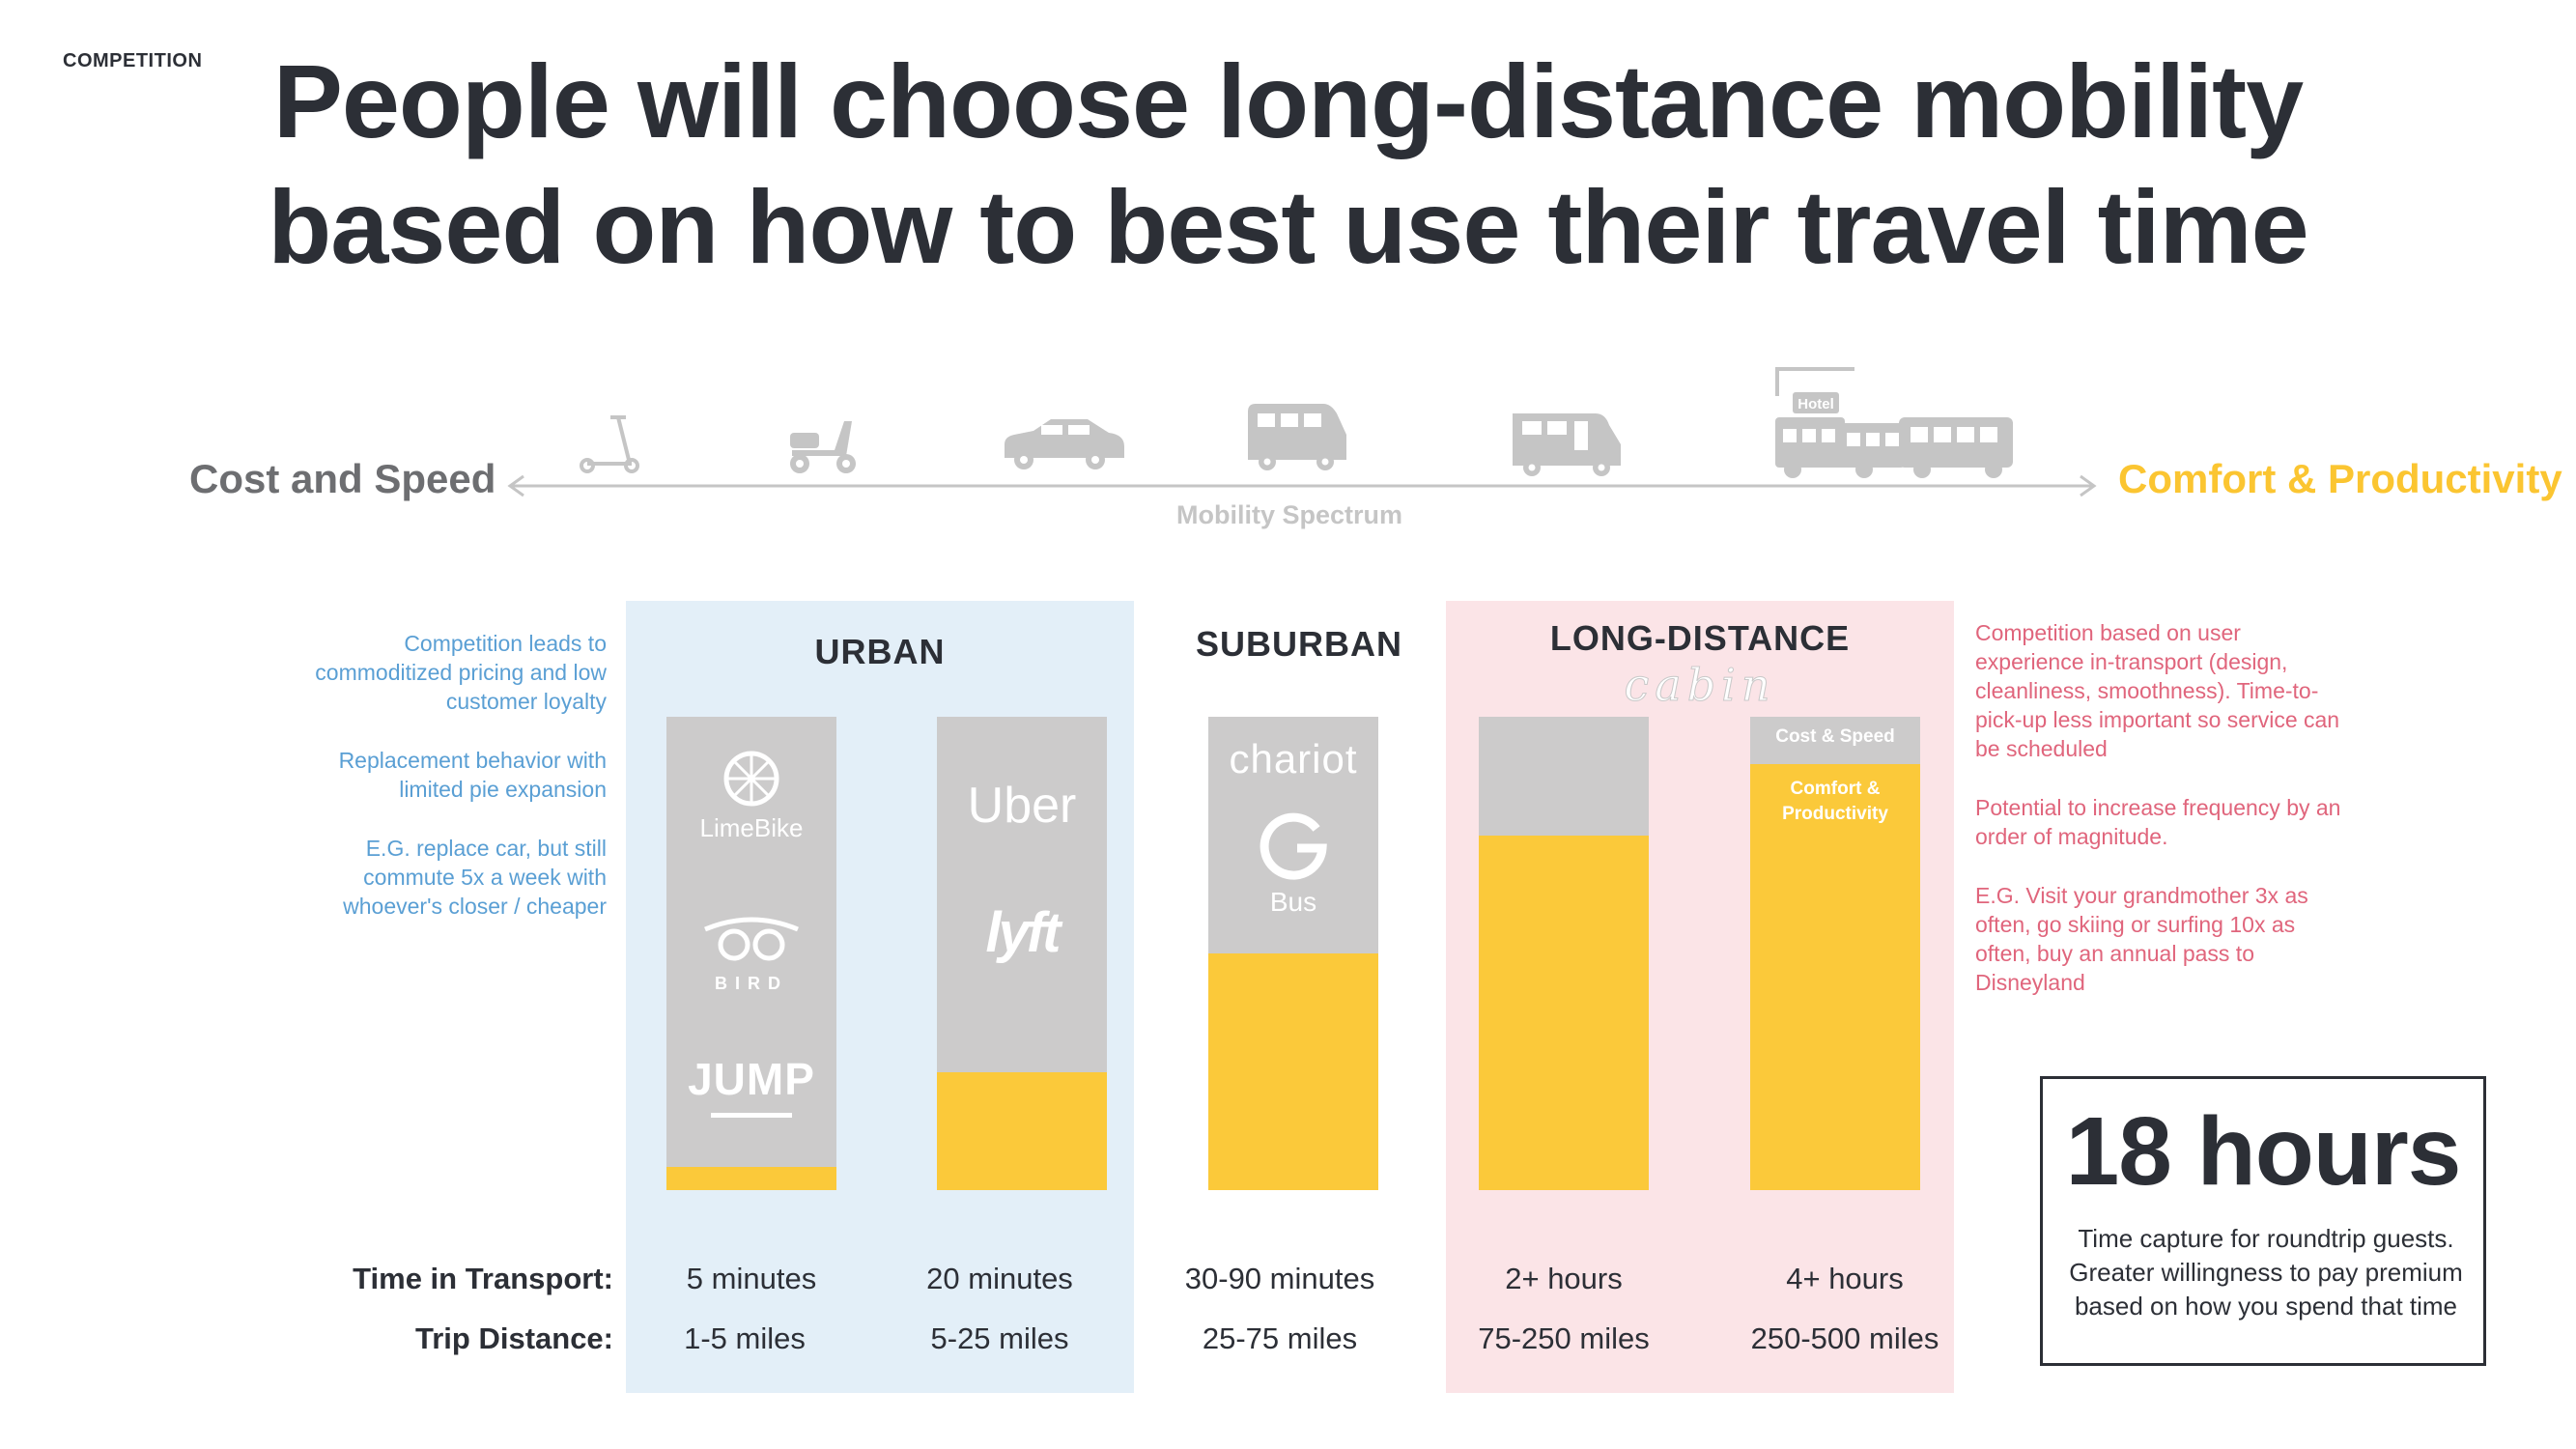 The image size is (2576, 1449). What do you see at coordinates (751, 779) in the screenshot?
I see `limebike-wheel-icon` at bounding box center [751, 779].